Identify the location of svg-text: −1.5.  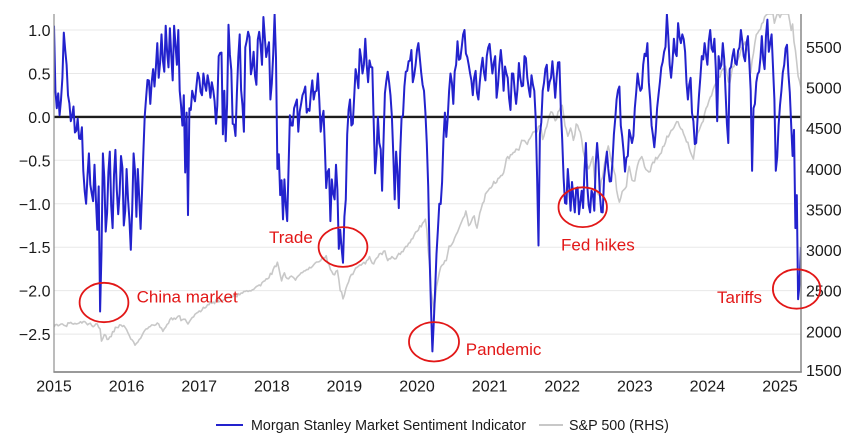
(35, 248).